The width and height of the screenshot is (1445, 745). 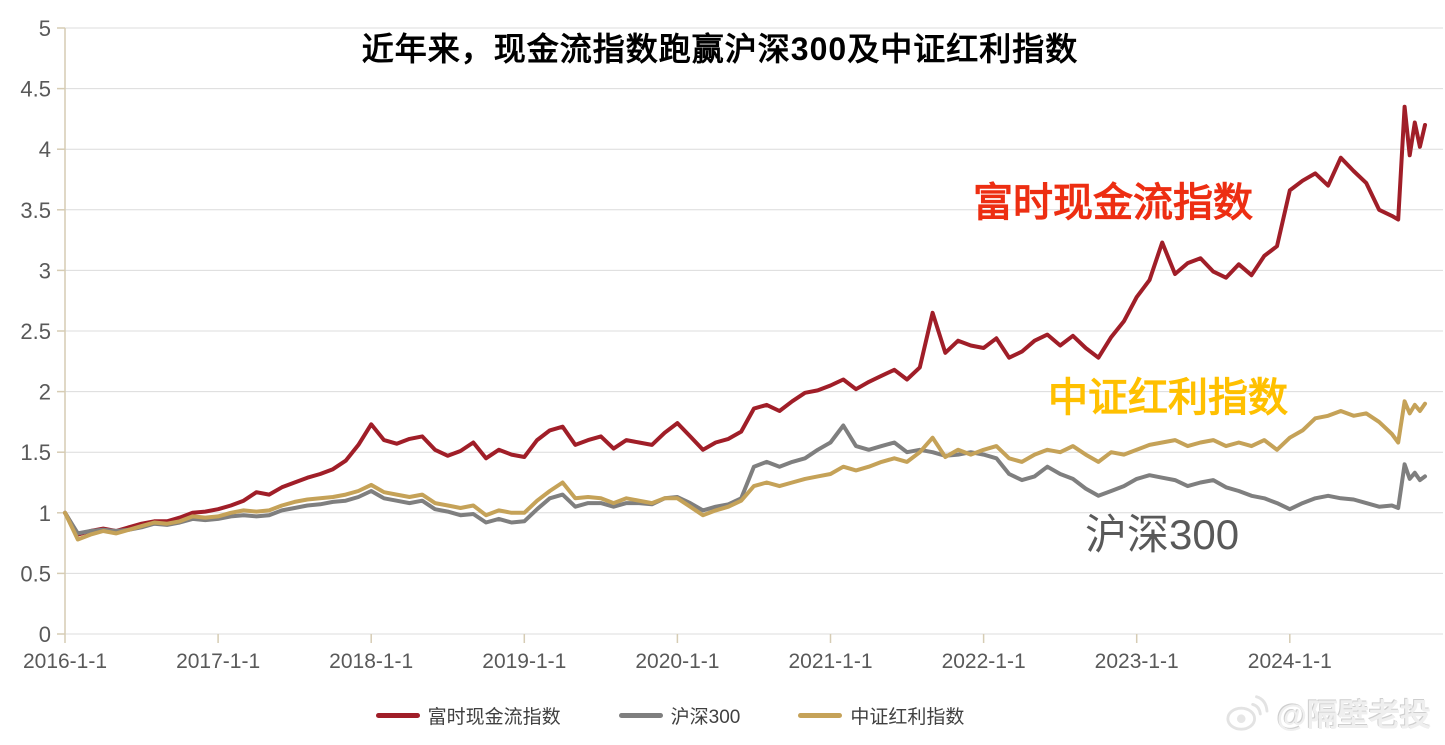 I want to click on legend-marker-gray-line-icon, so click(x=640, y=715).